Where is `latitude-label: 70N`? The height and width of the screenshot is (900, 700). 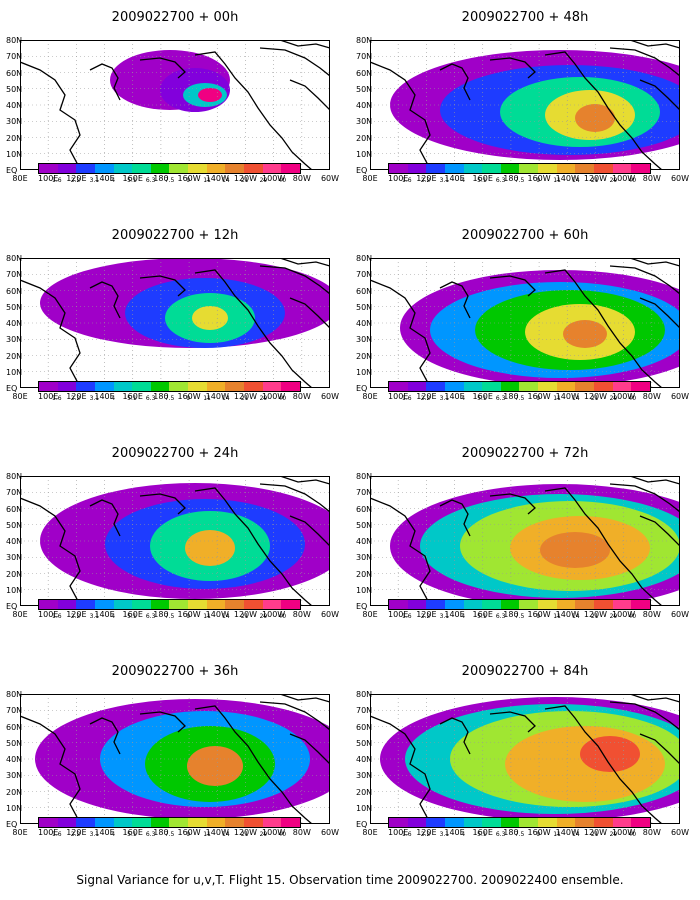
latitude-label: 70N is located at coordinates (14, 57).